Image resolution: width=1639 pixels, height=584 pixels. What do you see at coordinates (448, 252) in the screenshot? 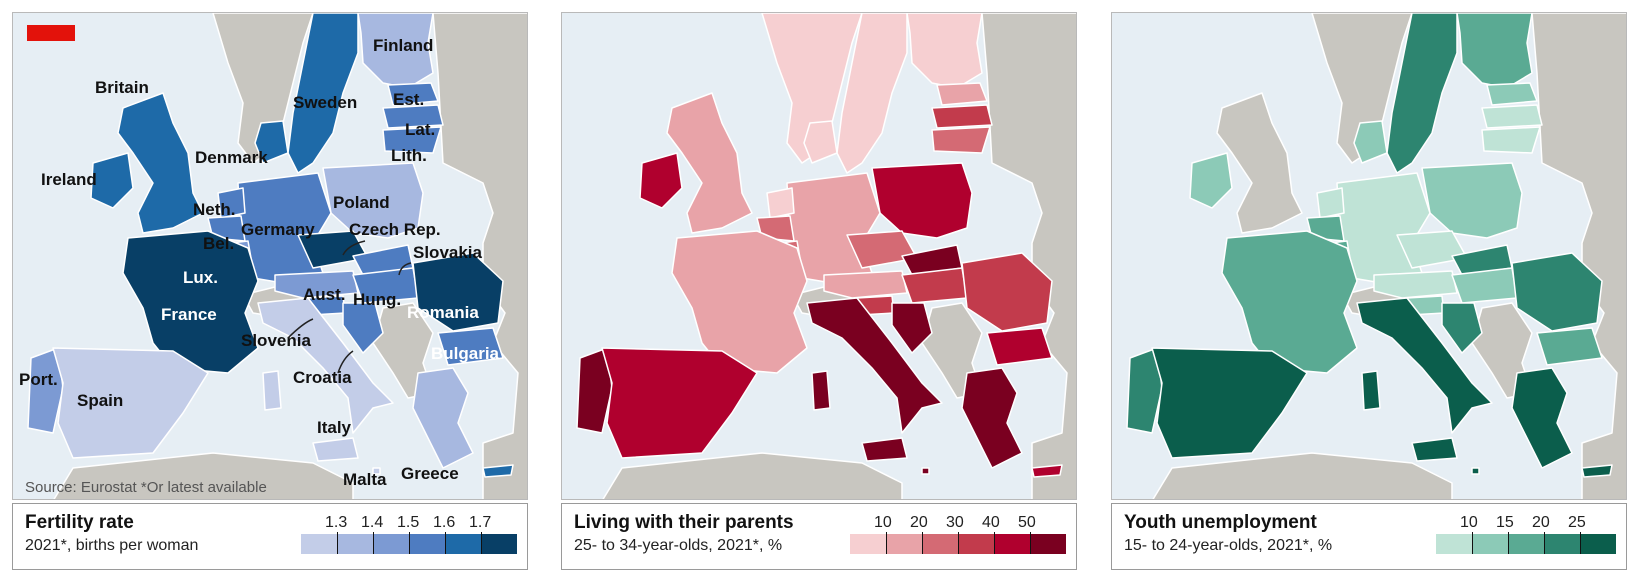
I see `label-slovakia: Slovakia` at bounding box center [448, 252].